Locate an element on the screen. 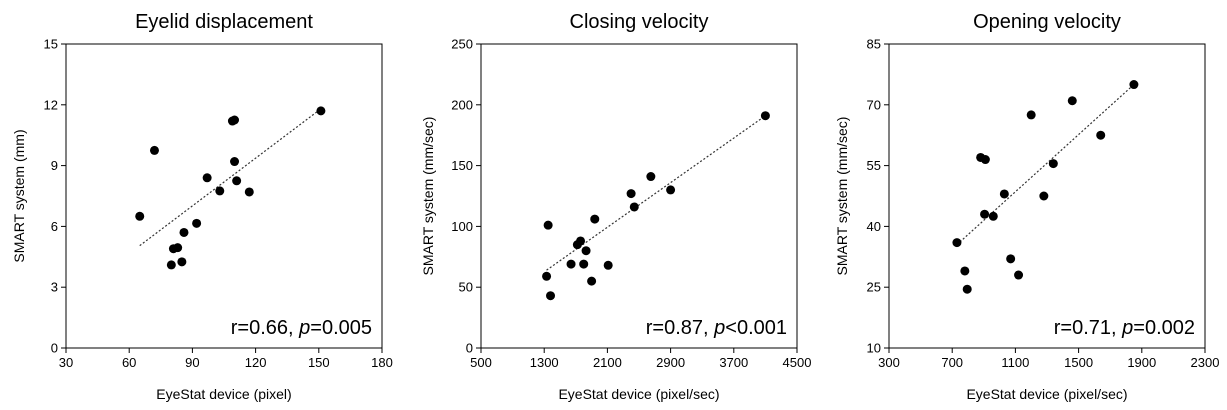 This screenshot has height=410, width=1227. y-tick-label: 200 is located at coordinates (462, 104).